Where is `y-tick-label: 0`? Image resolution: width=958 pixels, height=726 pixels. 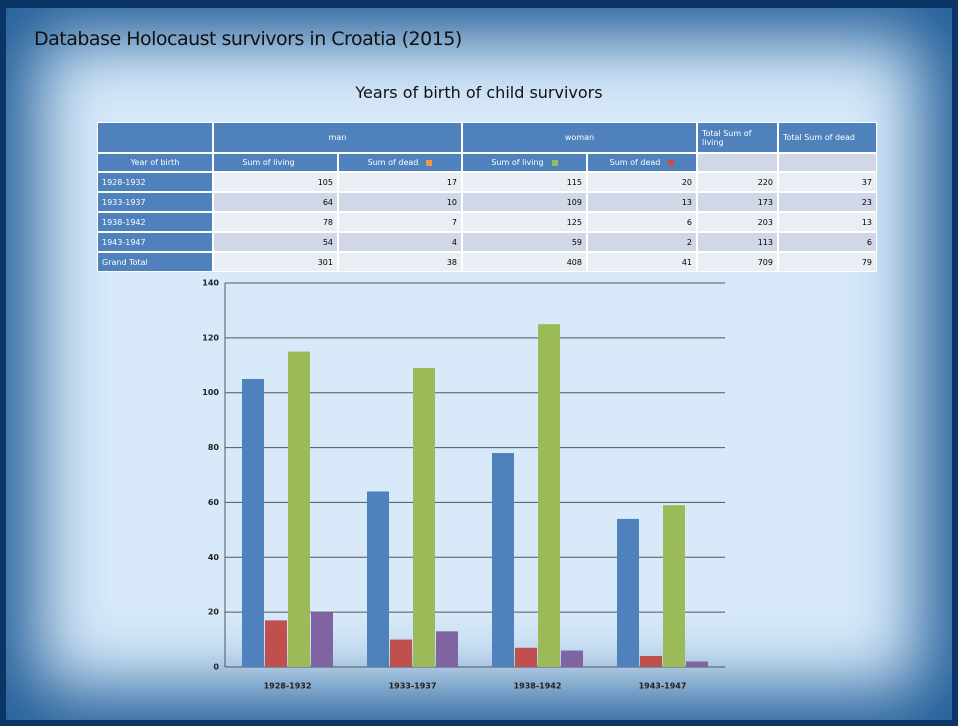 y-tick-label: 0 is located at coordinates (216, 667).